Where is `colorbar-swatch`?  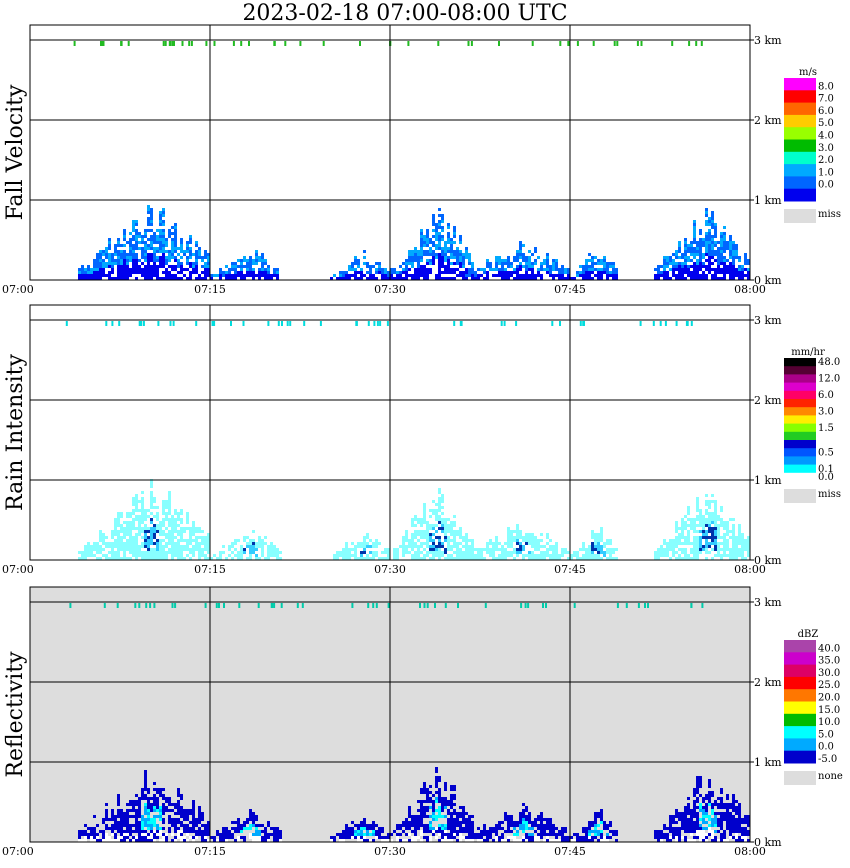 colorbar-swatch is located at coordinates (800, 671).